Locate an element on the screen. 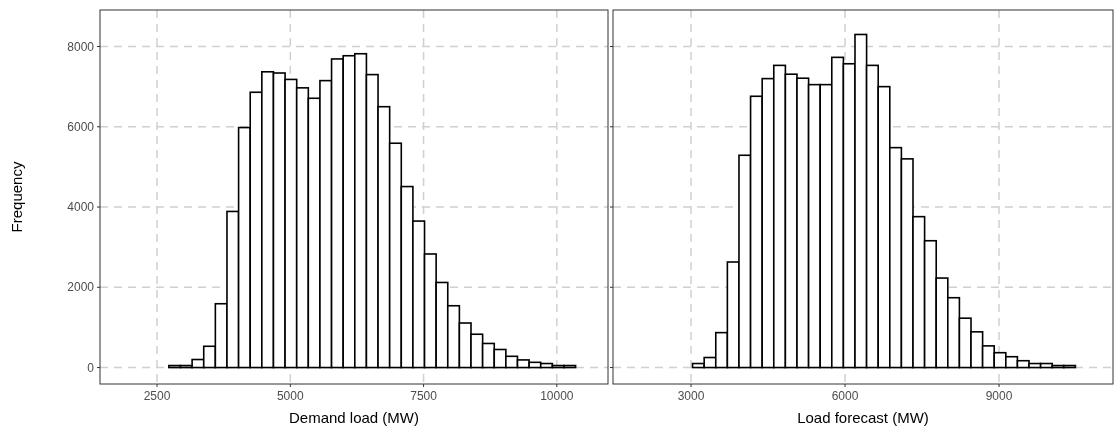 The image size is (1114, 448). y-tick-label: 6000 is located at coordinates (81, 126).